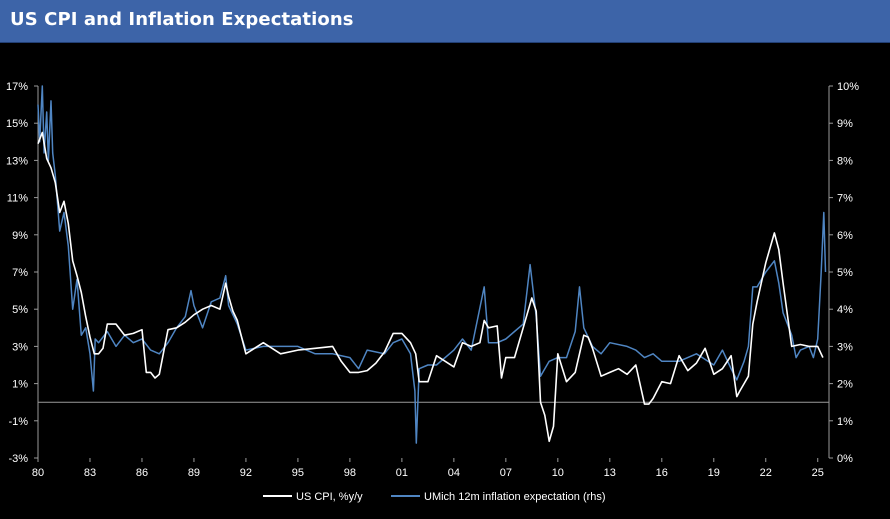  Describe the element at coordinates (845, 422) in the screenshot. I see `right-tick-label: 1%` at that location.